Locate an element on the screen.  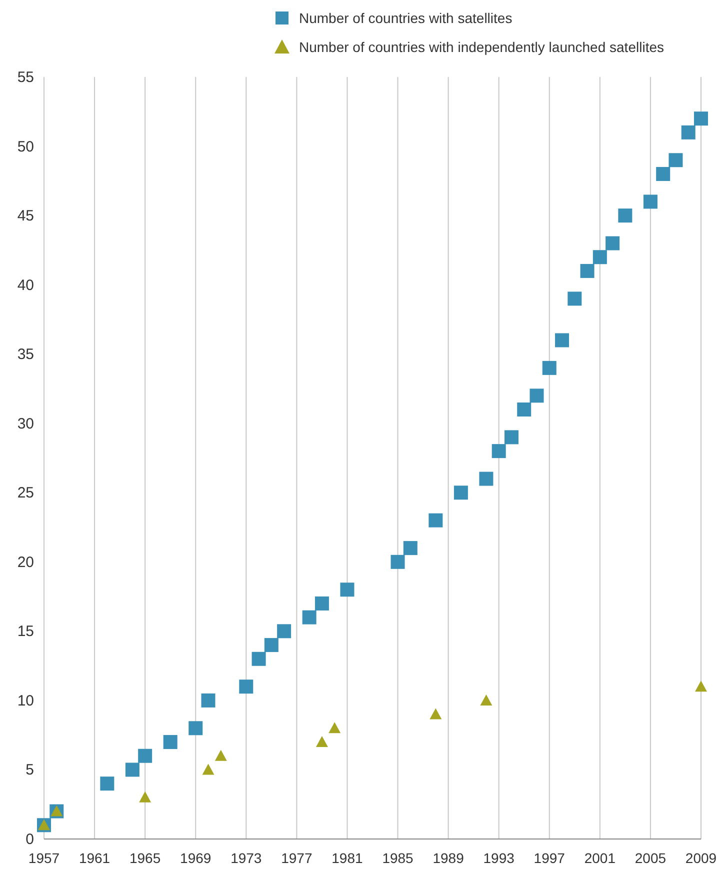
y-tick-label: 15 is located at coordinates (25, 631).